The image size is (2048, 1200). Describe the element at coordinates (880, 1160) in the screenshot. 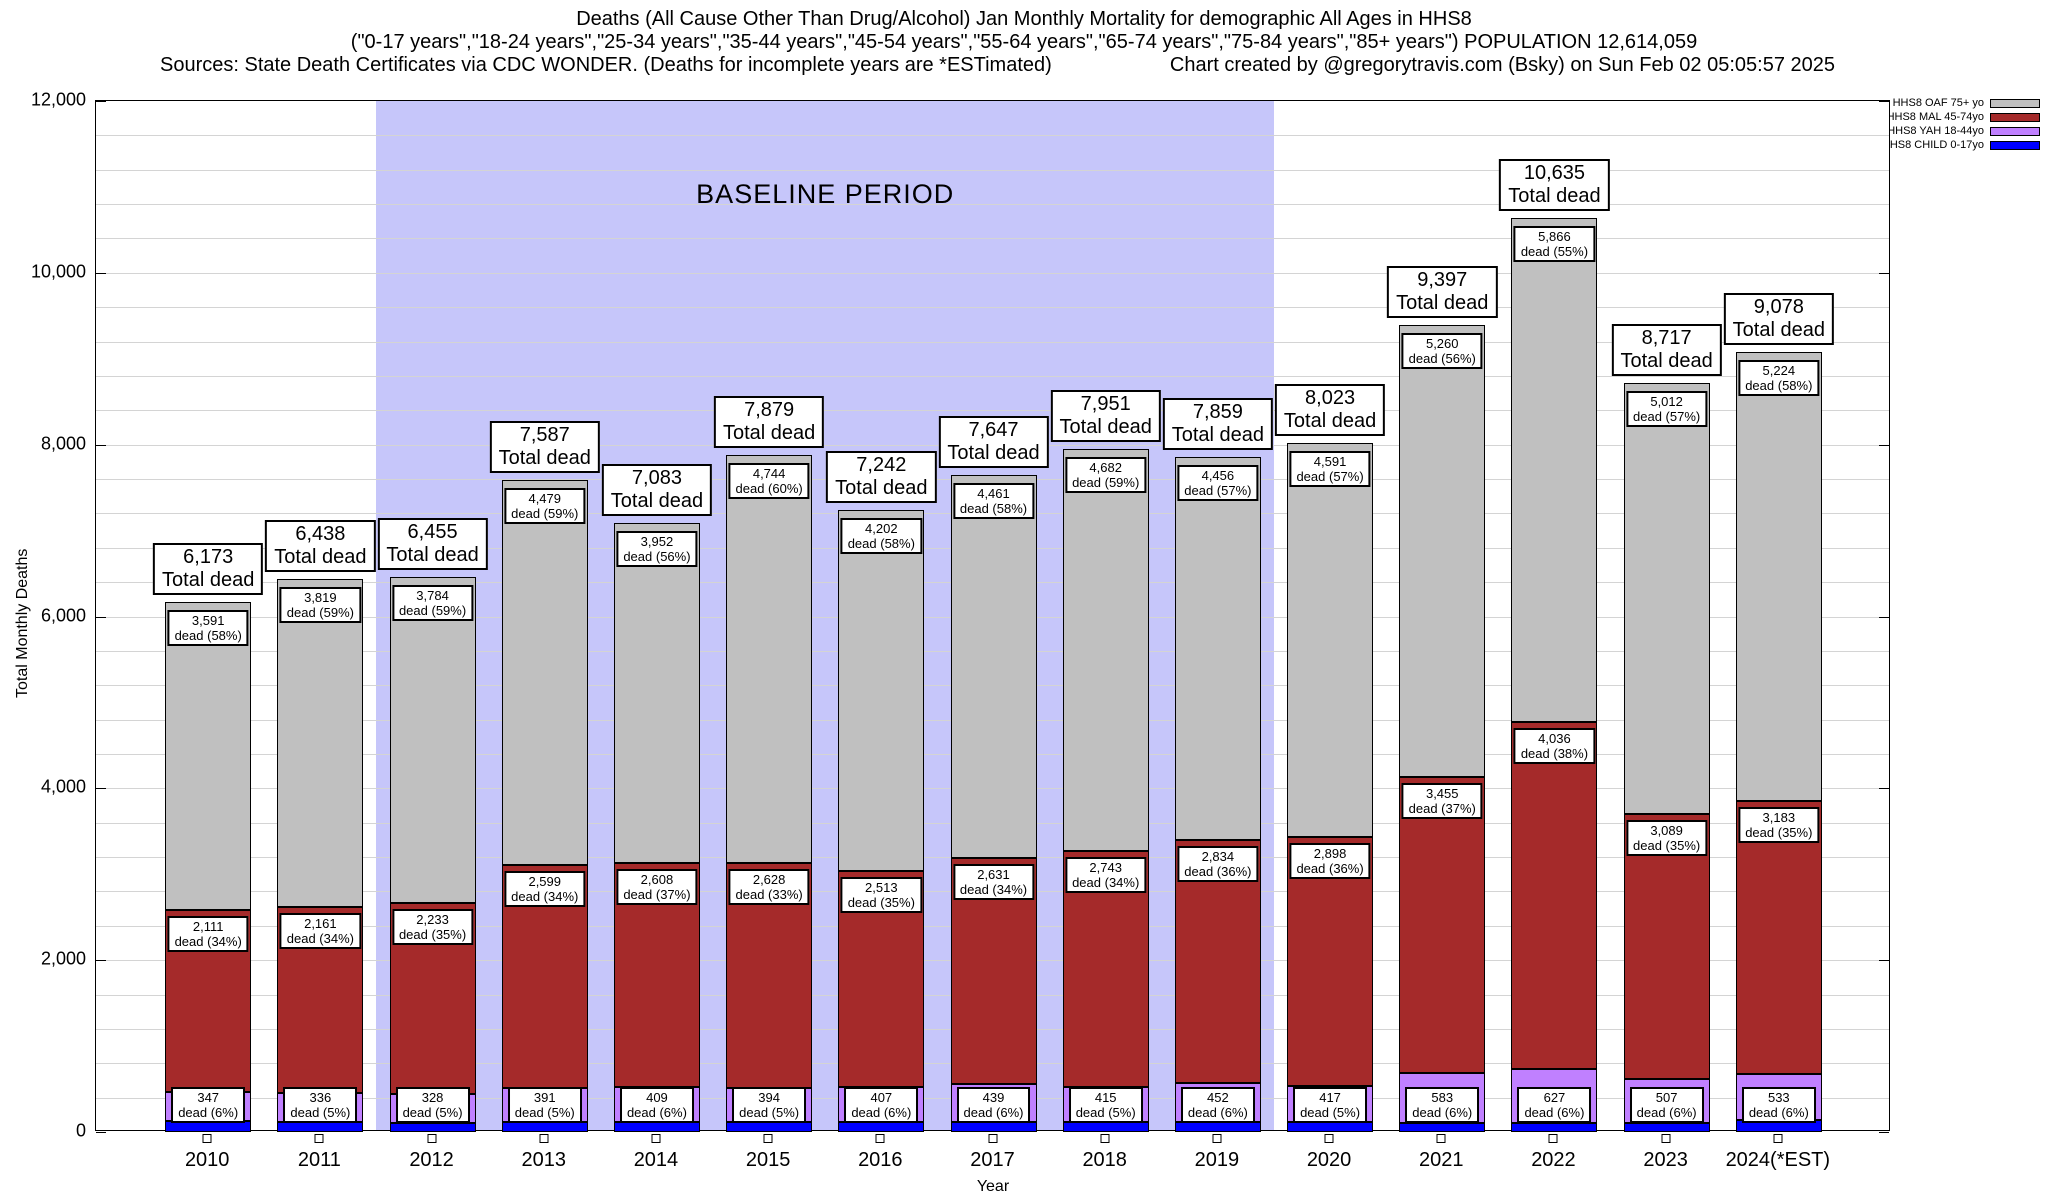

I see `x-tick-label-2016: 2016` at that location.